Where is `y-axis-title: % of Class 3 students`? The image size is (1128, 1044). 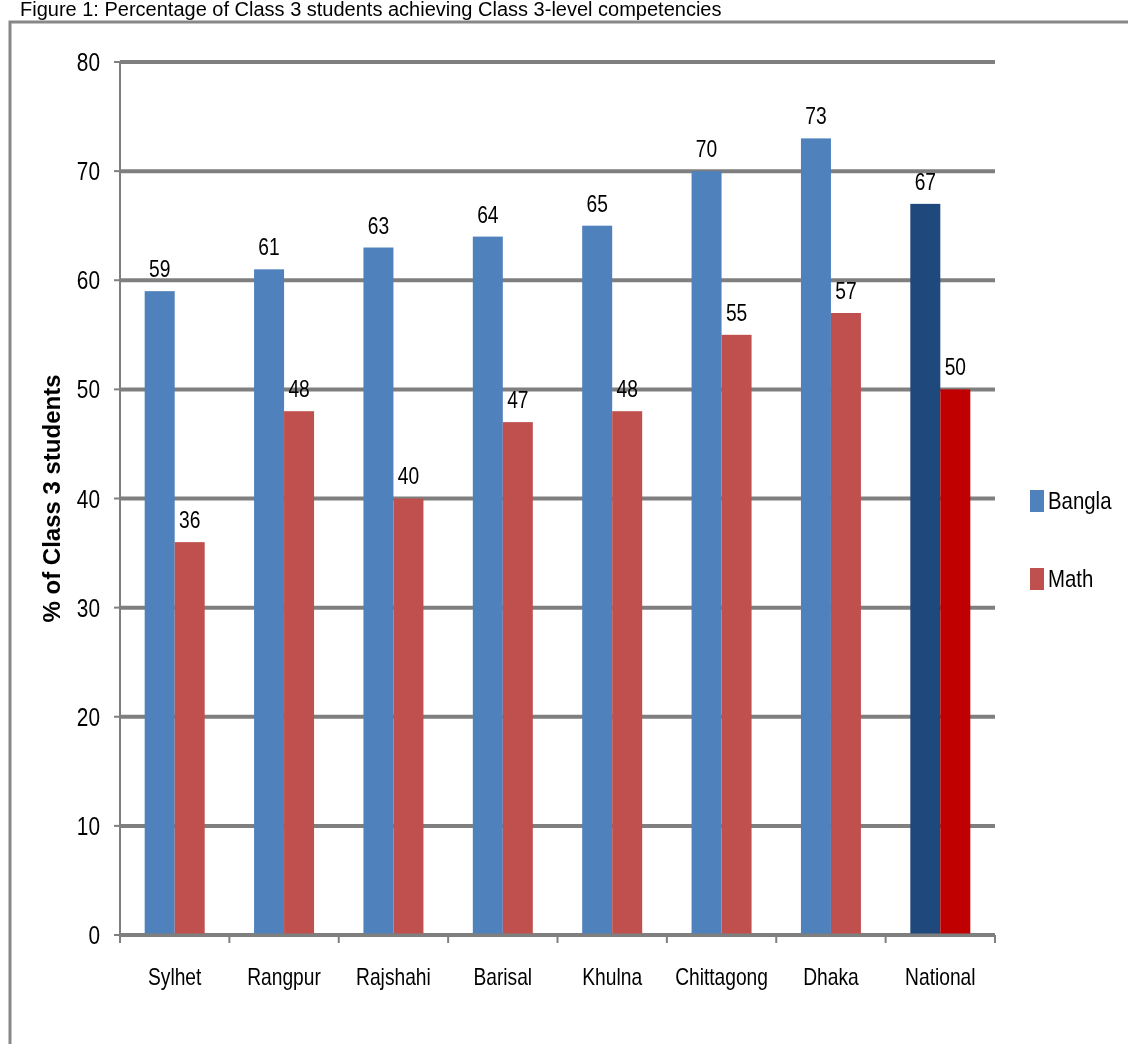
y-axis-title: % of Class 3 students is located at coordinates (51, 498).